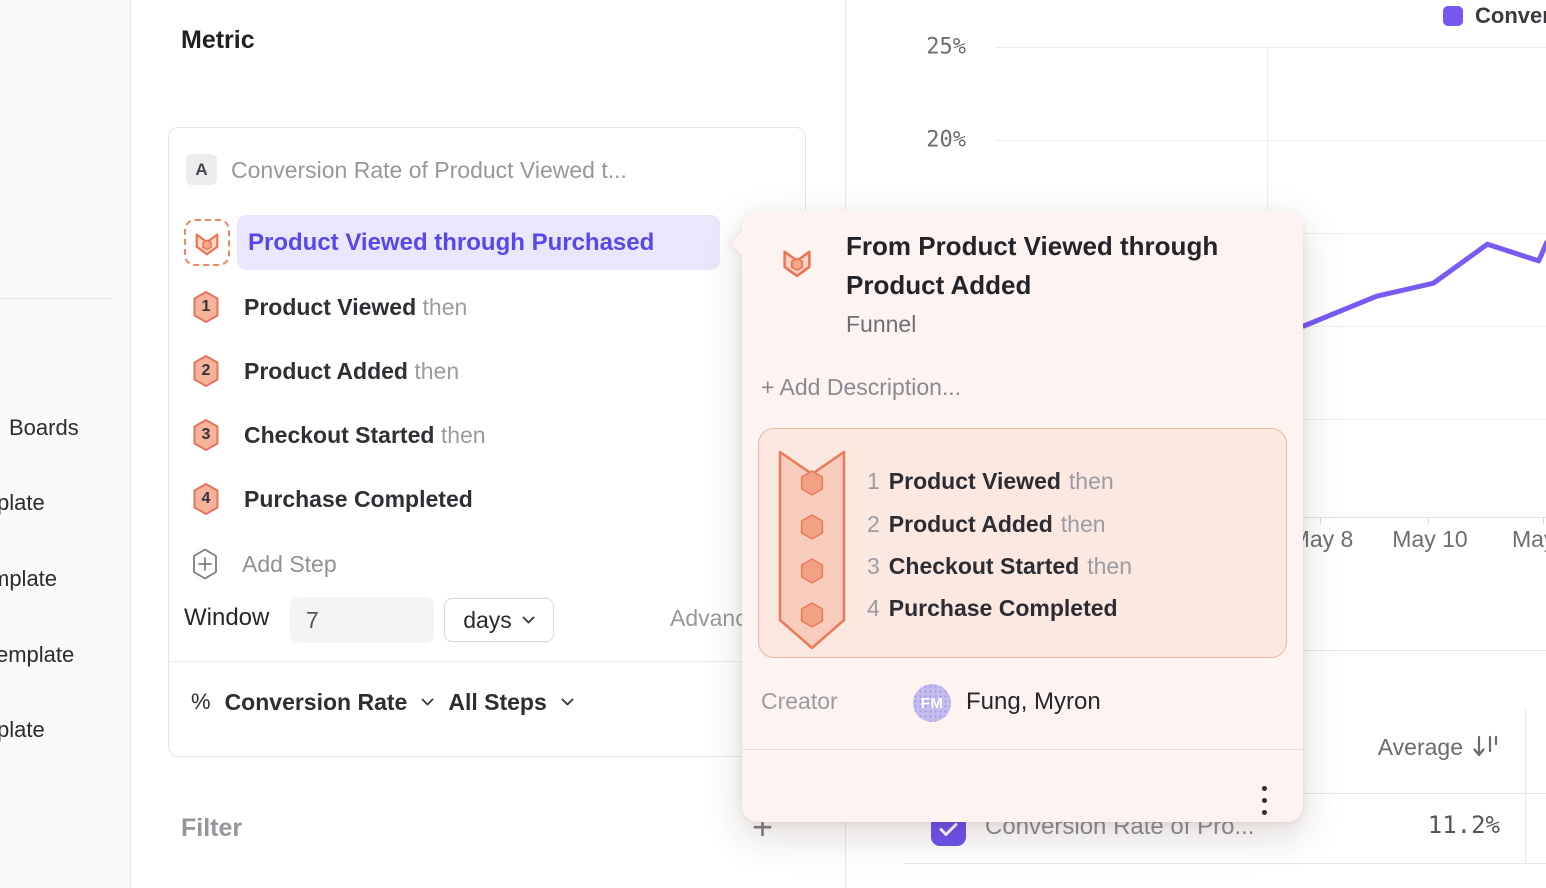  I want to click on step-4-badge: 4, so click(206, 499).